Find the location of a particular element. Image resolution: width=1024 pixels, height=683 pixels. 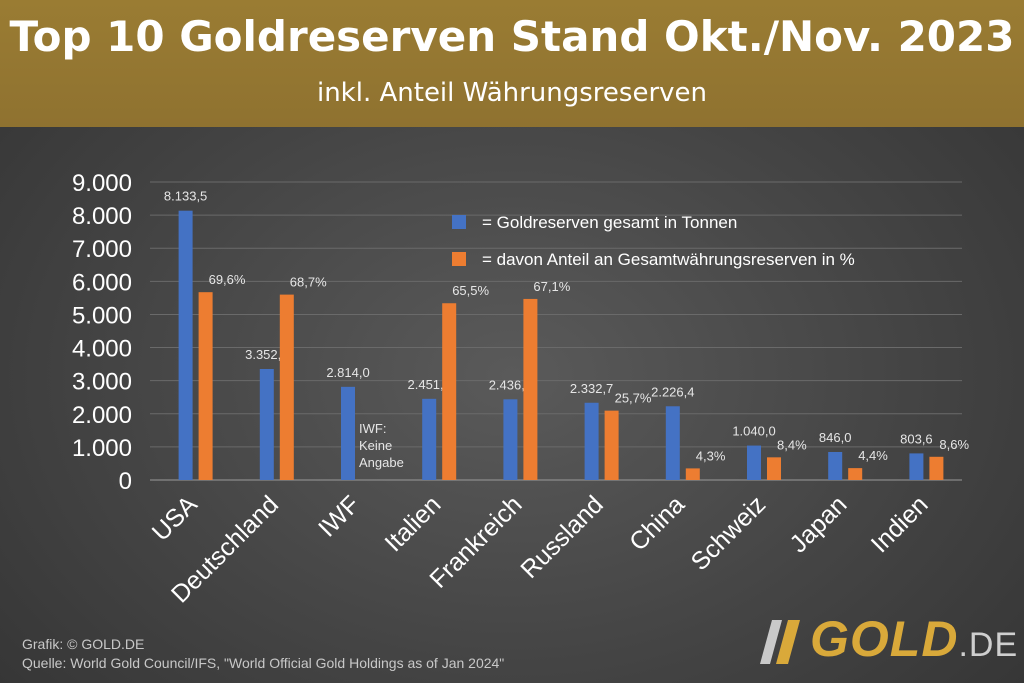

logo-text: GOLD.DE is located at coordinates (914, 639).